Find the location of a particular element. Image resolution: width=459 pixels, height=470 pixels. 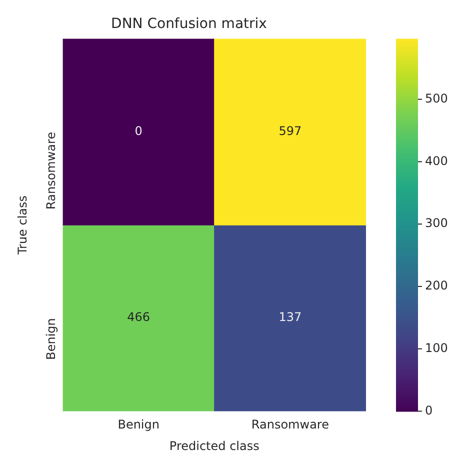

color-bar-label: 400 is located at coordinates (436, 161).